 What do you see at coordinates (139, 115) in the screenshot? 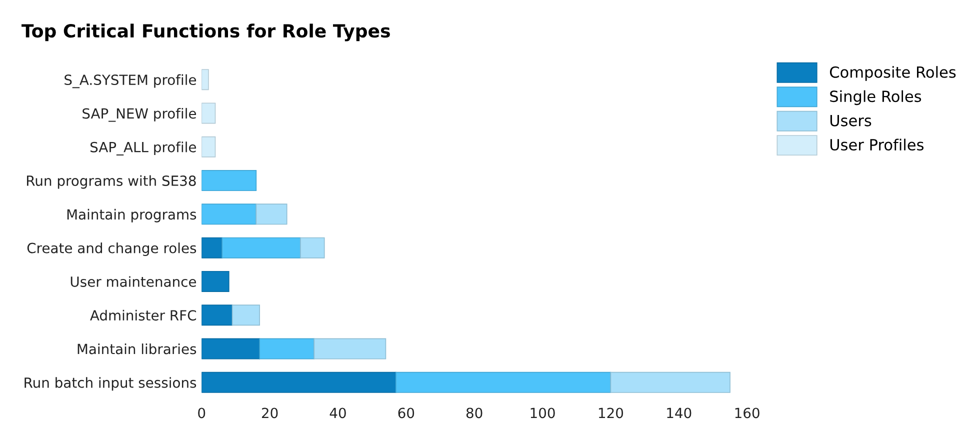
I see `y-tick-label: SAP_NEW profile` at bounding box center [139, 115].